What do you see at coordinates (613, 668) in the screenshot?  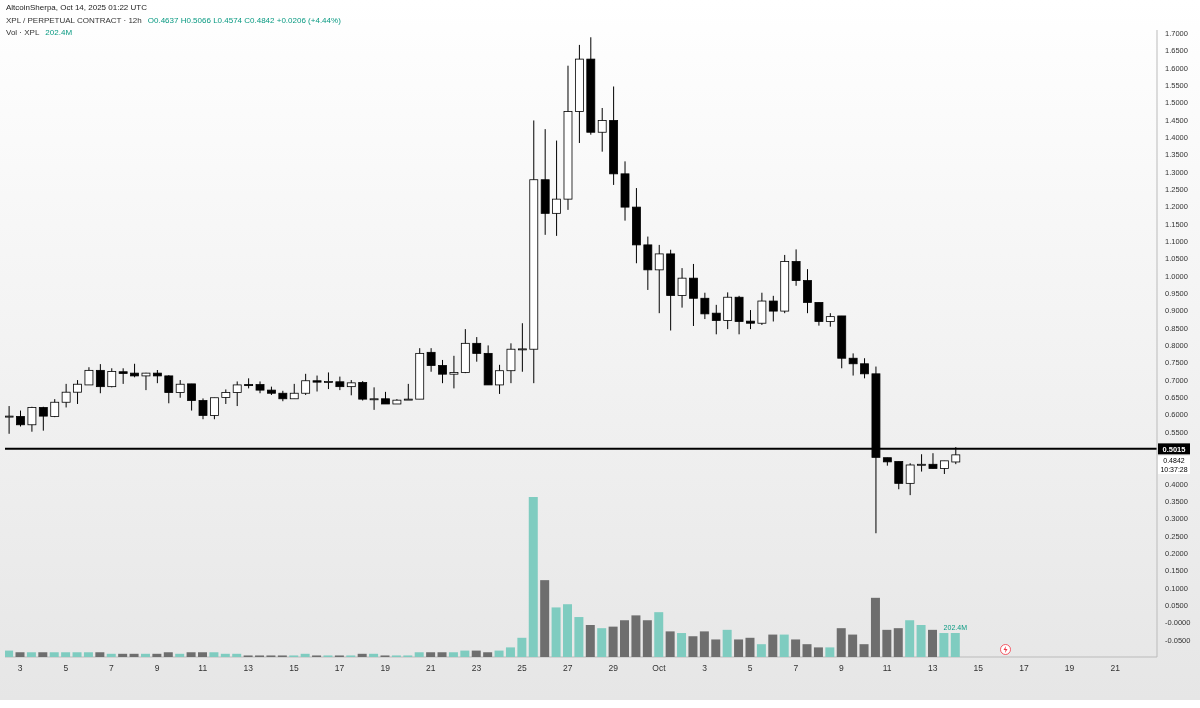 I see `x-tick-label: 29` at bounding box center [613, 668].